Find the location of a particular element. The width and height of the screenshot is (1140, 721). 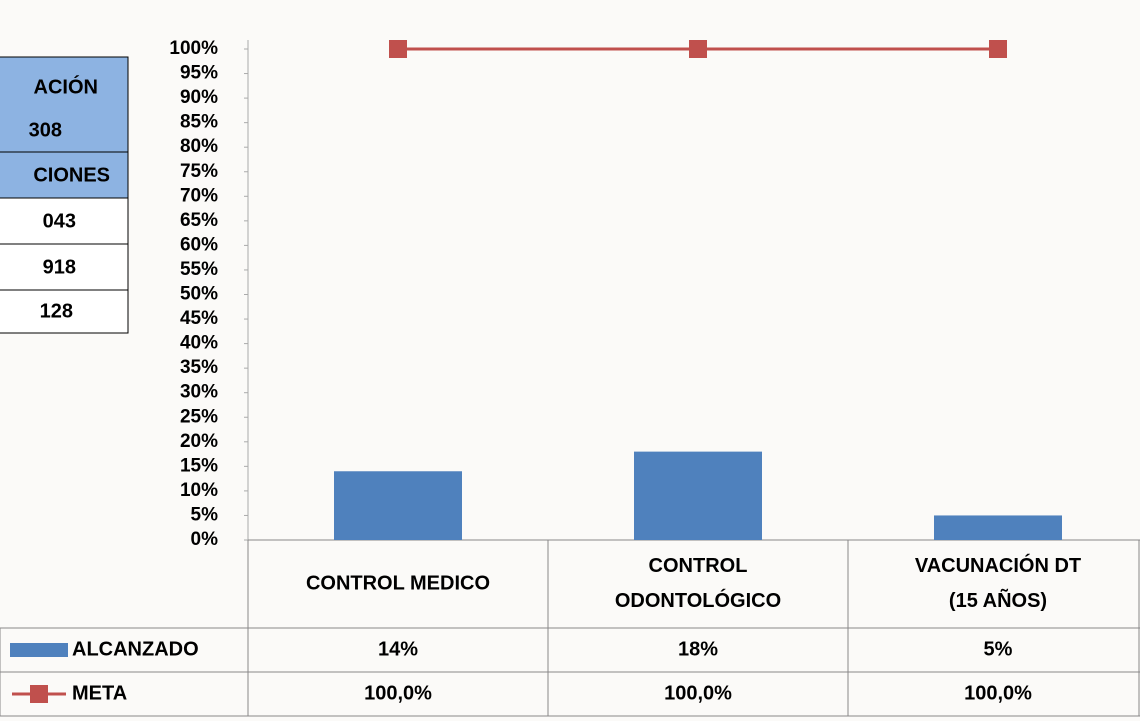

side-table-body is located at coordinates (64, 265).